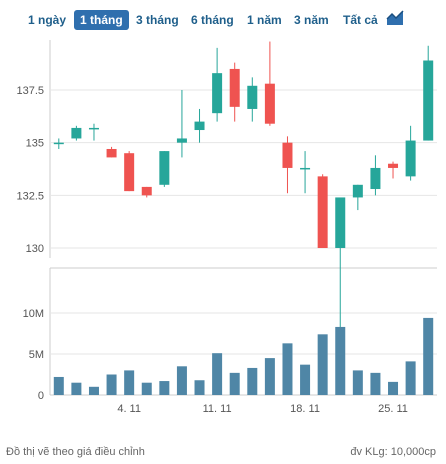 This screenshot has height=464, width=446. I want to click on date-tick-label: 25. 11, so click(393, 409).